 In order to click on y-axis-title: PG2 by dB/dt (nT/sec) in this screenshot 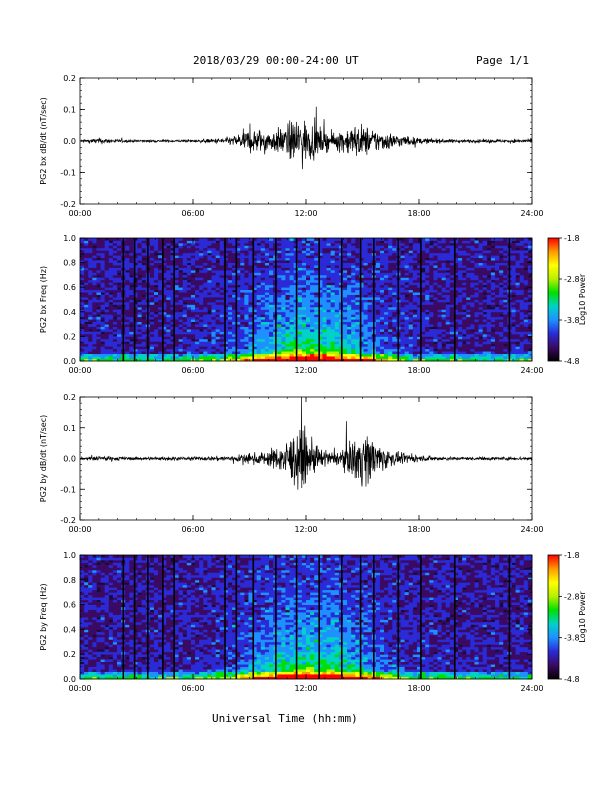, I will do `click(43, 458)`.